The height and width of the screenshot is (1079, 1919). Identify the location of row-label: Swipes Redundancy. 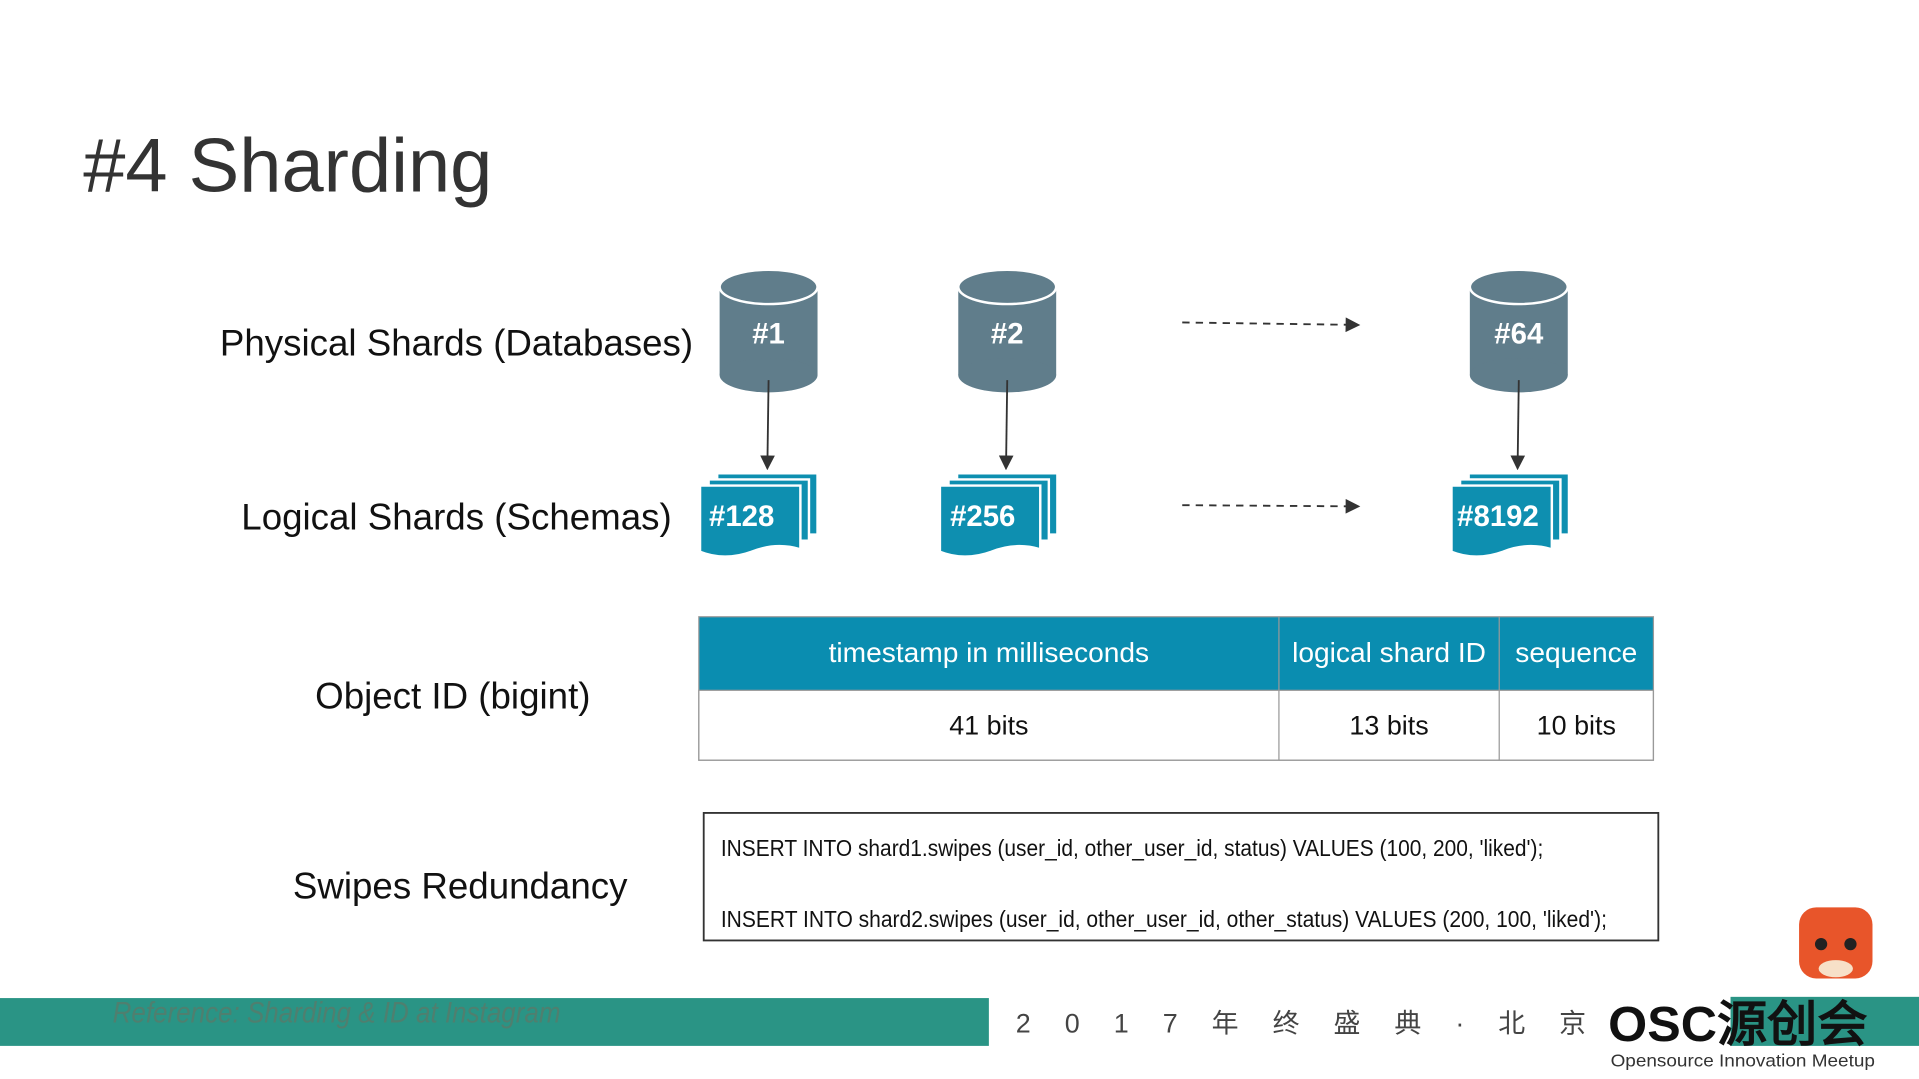
(460, 886).